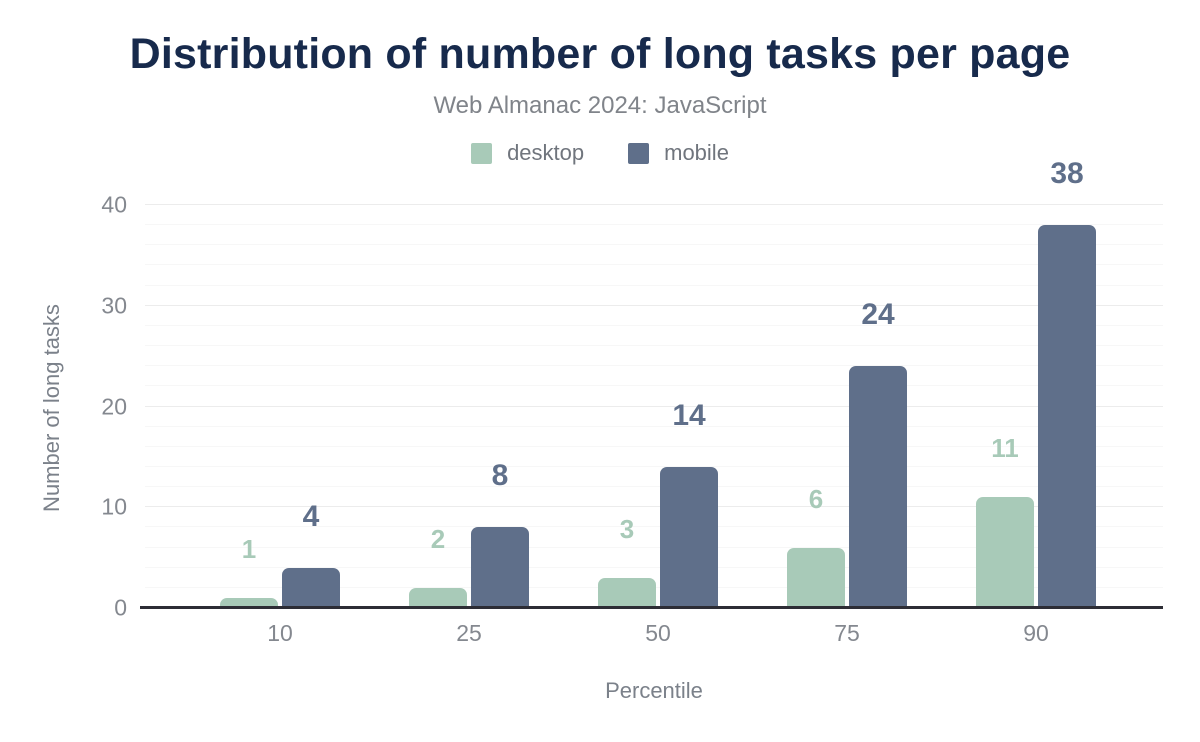 The image size is (1200, 742). I want to click on mobile-value-label-p50: 14, so click(689, 415).